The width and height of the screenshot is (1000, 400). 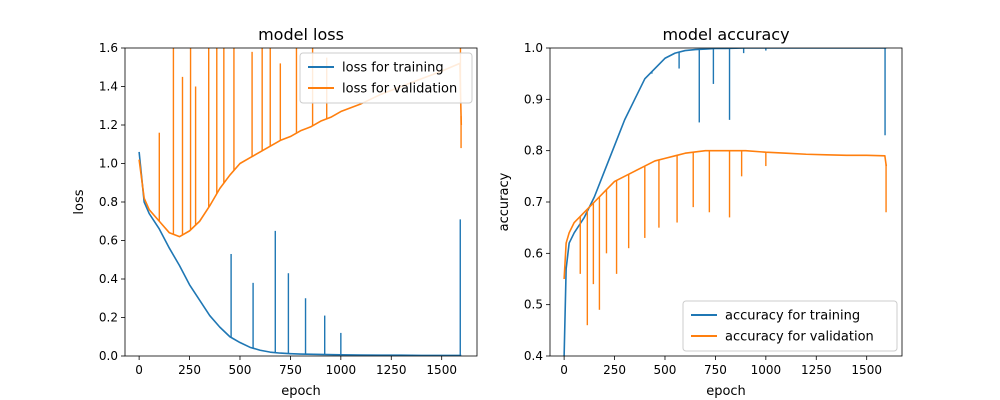 What do you see at coordinates (799, 337) in the screenshot?
I see `legend-label: accuracy for validation` at bounding box center [799, 337].